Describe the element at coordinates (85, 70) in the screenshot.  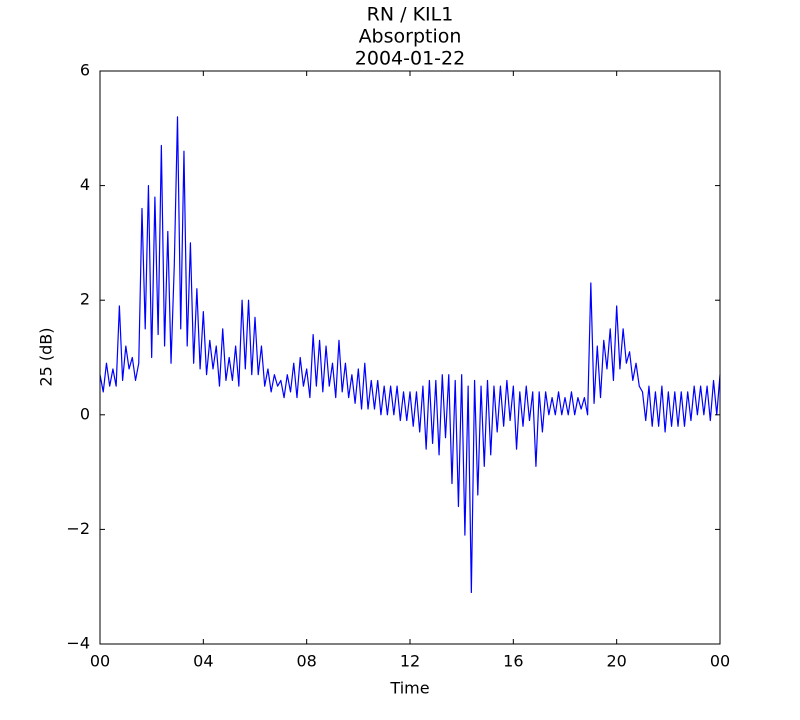
I see `y-tick-label: 6` at that location.